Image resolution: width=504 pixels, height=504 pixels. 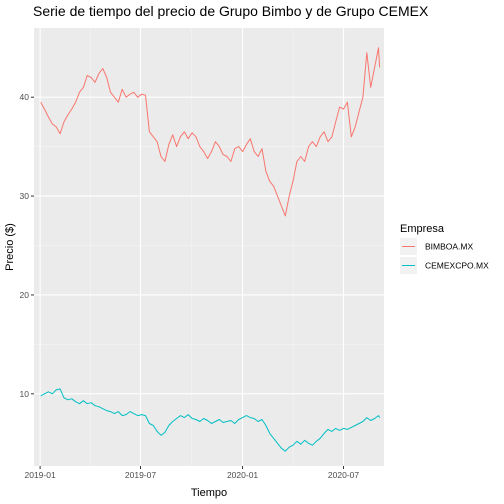 What do you see at coordinates (140, 475) in the screenshot?
I see `x-tick-label: 2019-07` at bounding box center [140, 475].